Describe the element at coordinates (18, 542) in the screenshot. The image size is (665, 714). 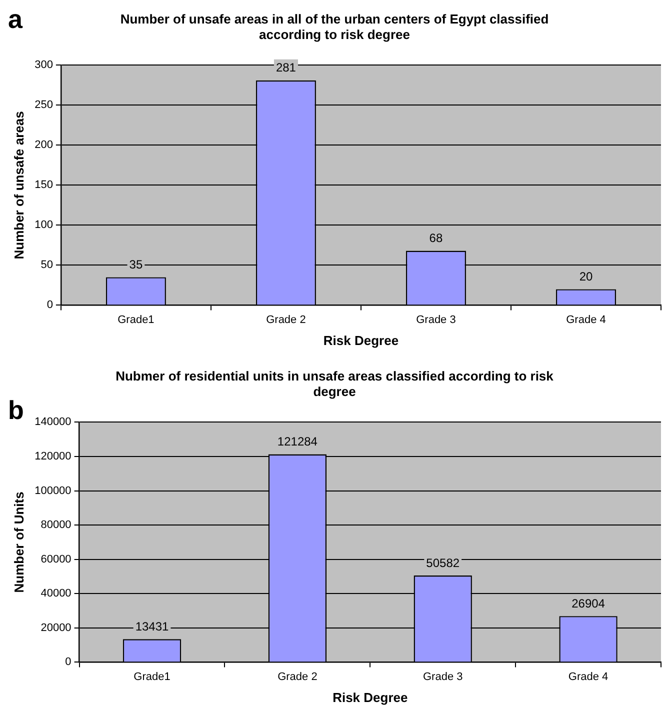
I see `y-axis-title: Number of Units` at that location.